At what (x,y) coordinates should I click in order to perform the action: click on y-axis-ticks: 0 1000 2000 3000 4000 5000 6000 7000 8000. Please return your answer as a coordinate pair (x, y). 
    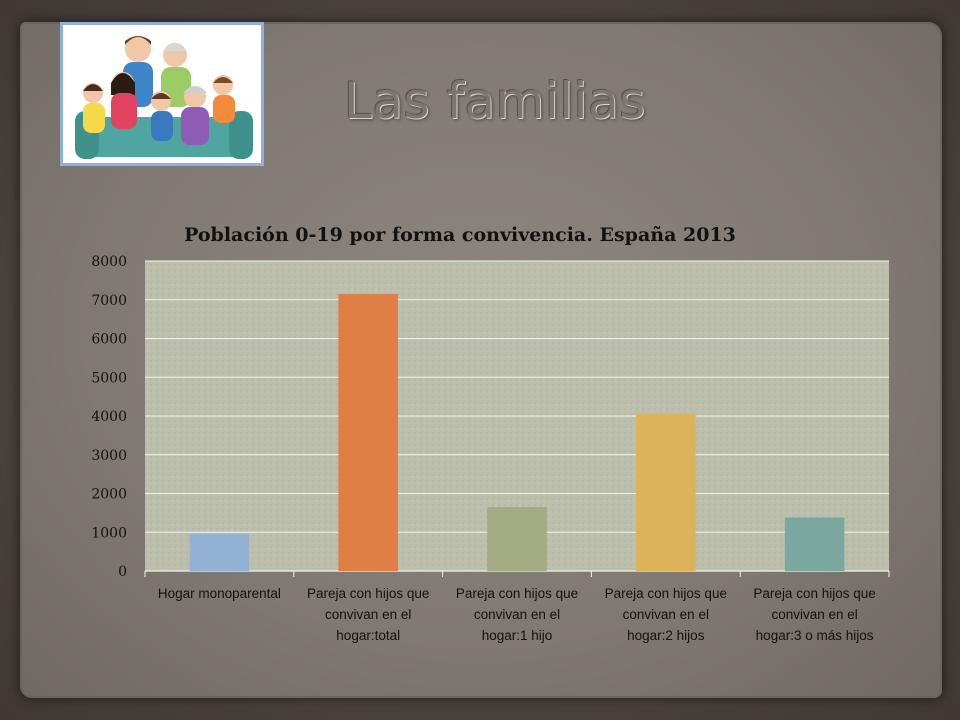
    Looking at the image, I should click on (109, 417).